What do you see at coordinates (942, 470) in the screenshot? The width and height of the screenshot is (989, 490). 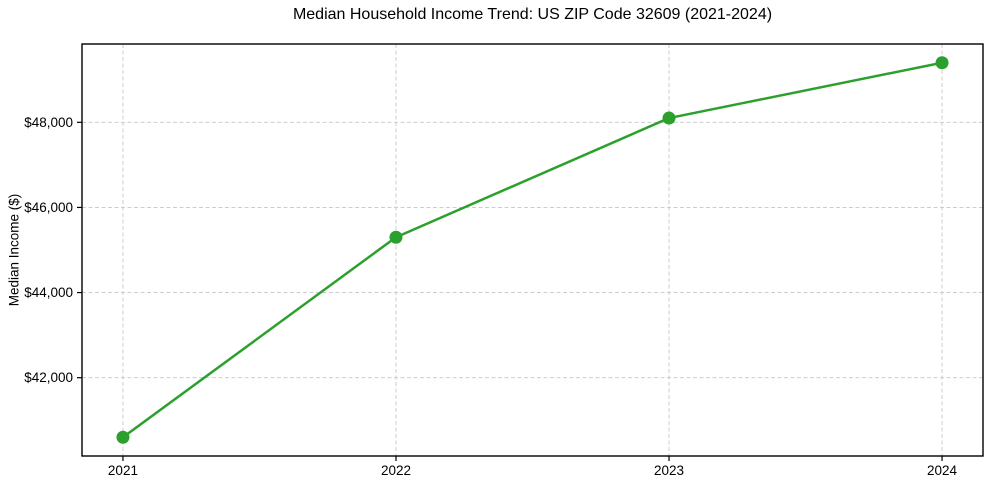 I see `x-tick-label: 2024` at bounding box center [942, 470].